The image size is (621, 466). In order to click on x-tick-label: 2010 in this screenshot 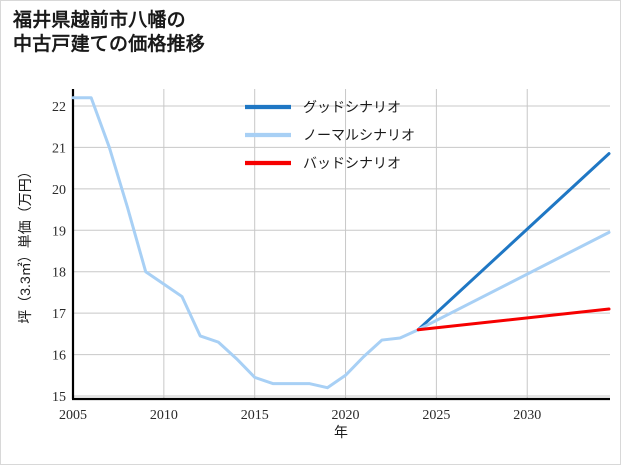, I will do `click(164, 415)`.